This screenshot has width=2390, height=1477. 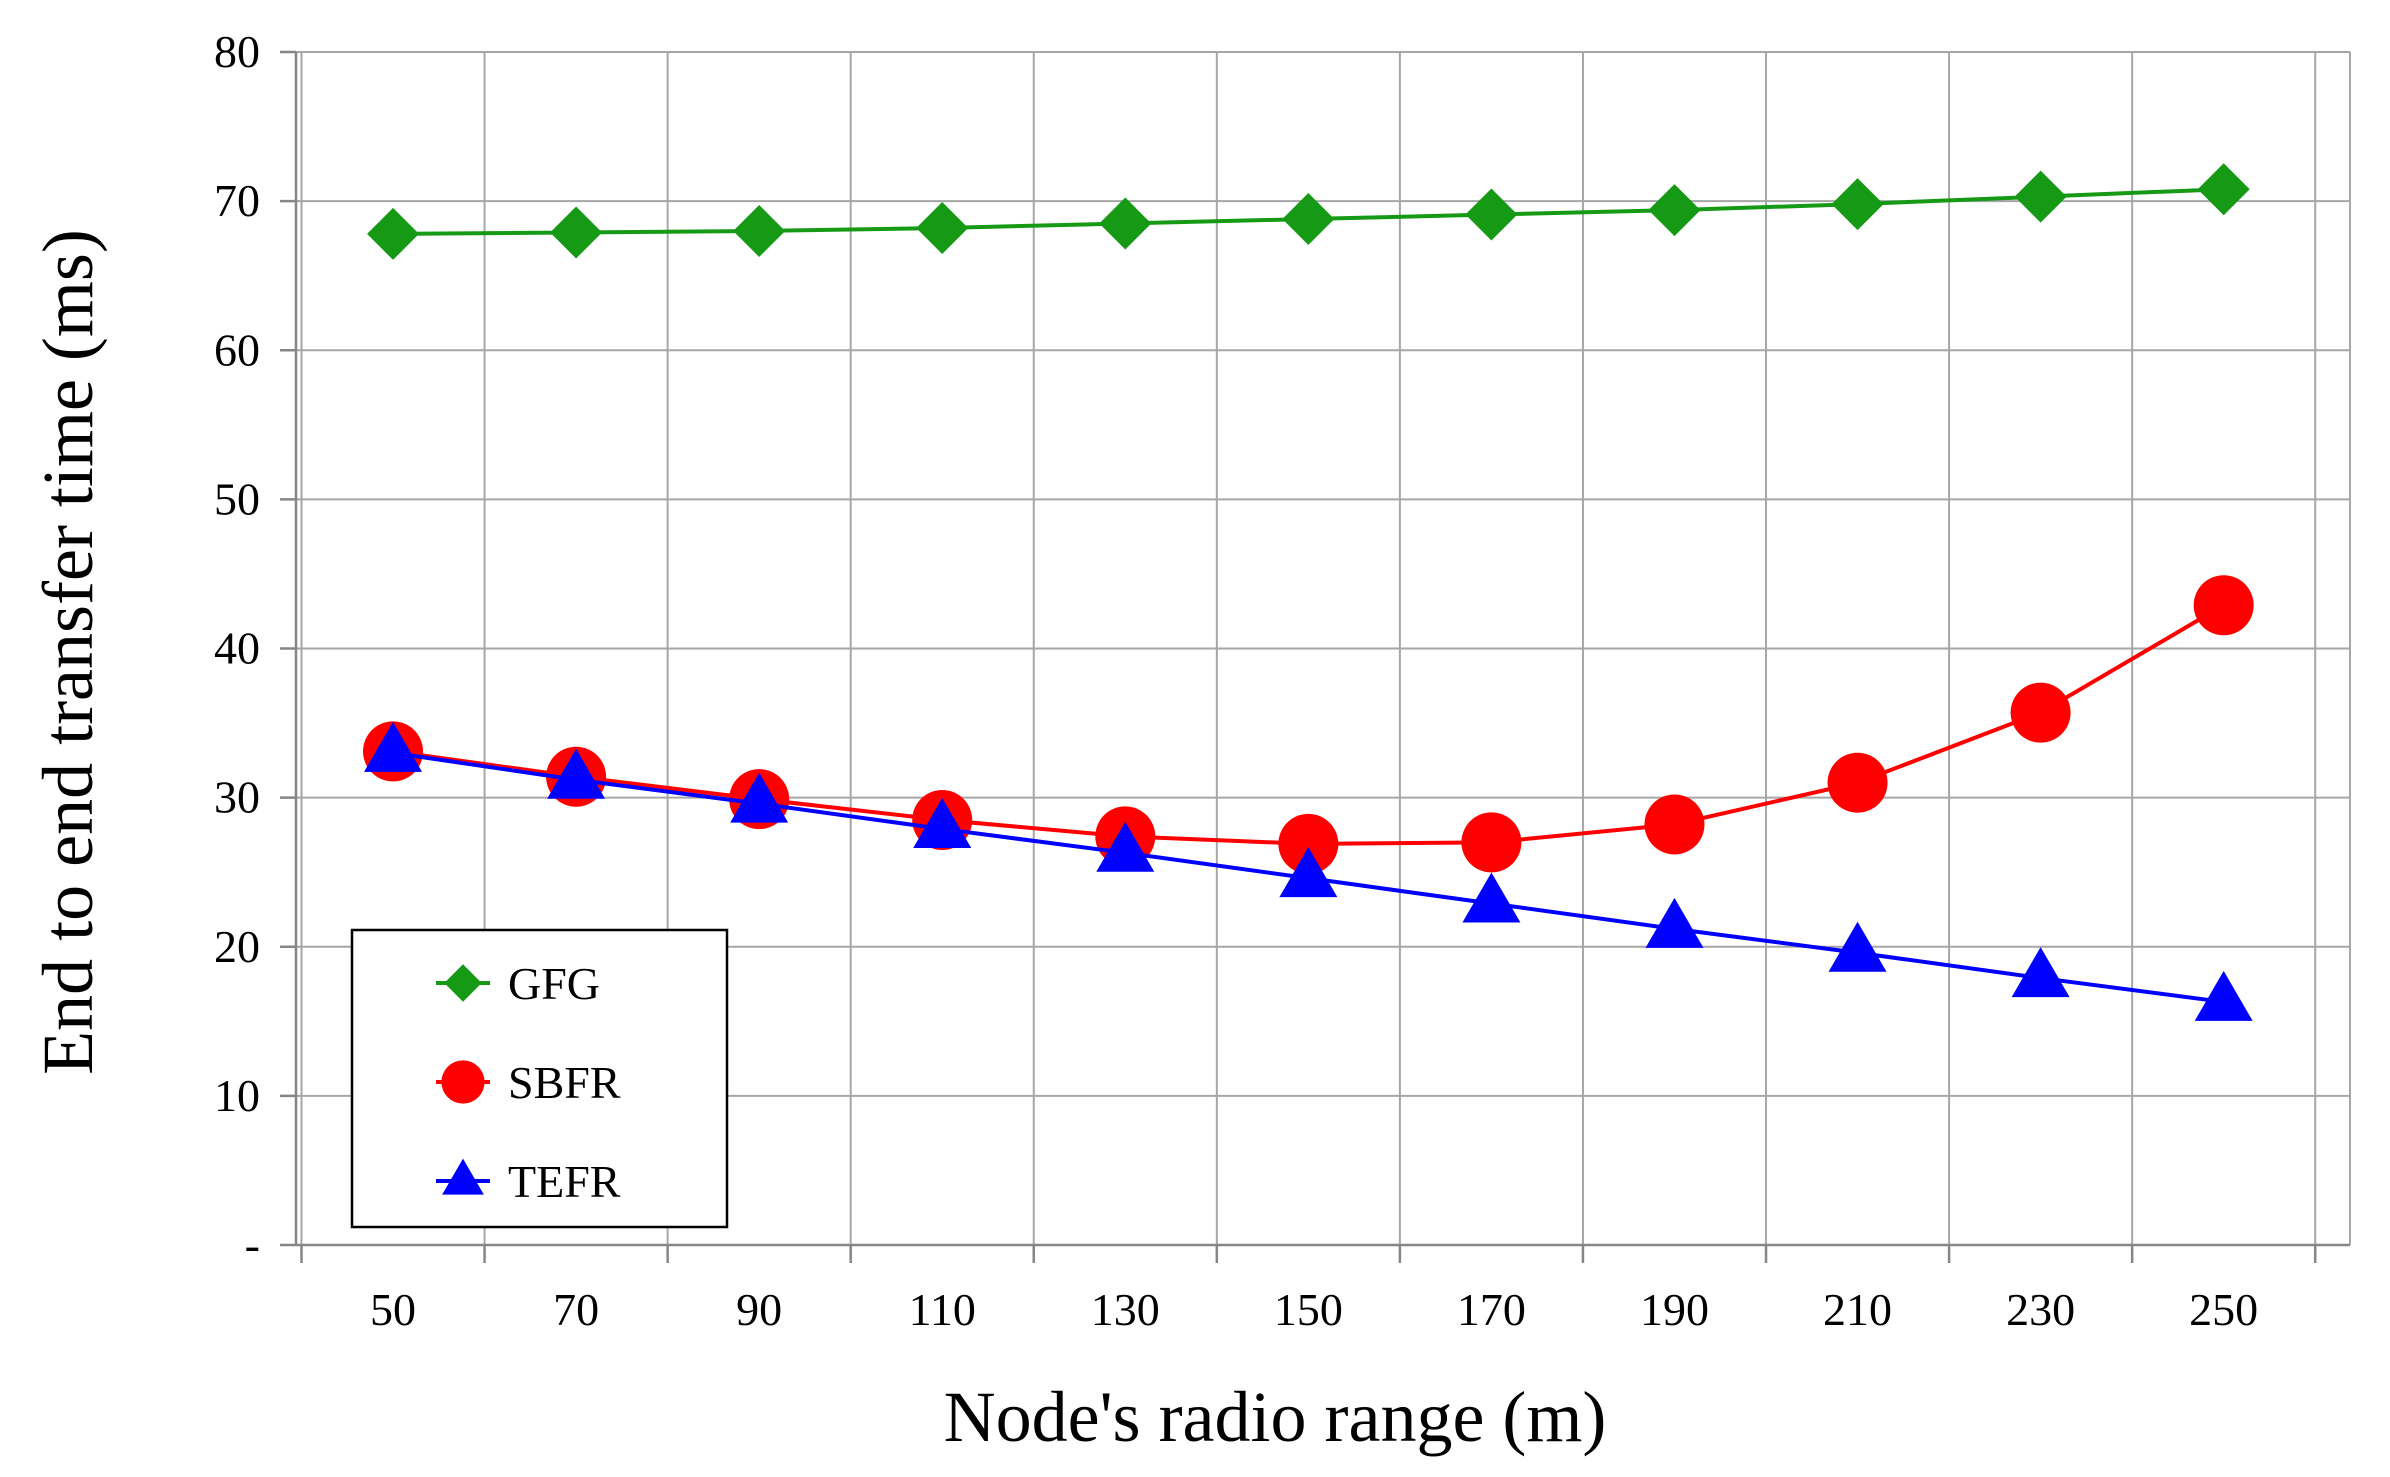 What do you see at coordinates (2223, 1309) in the screenshot?
I see `x-tick-label: 250` at bounding box center [2223, 1309].